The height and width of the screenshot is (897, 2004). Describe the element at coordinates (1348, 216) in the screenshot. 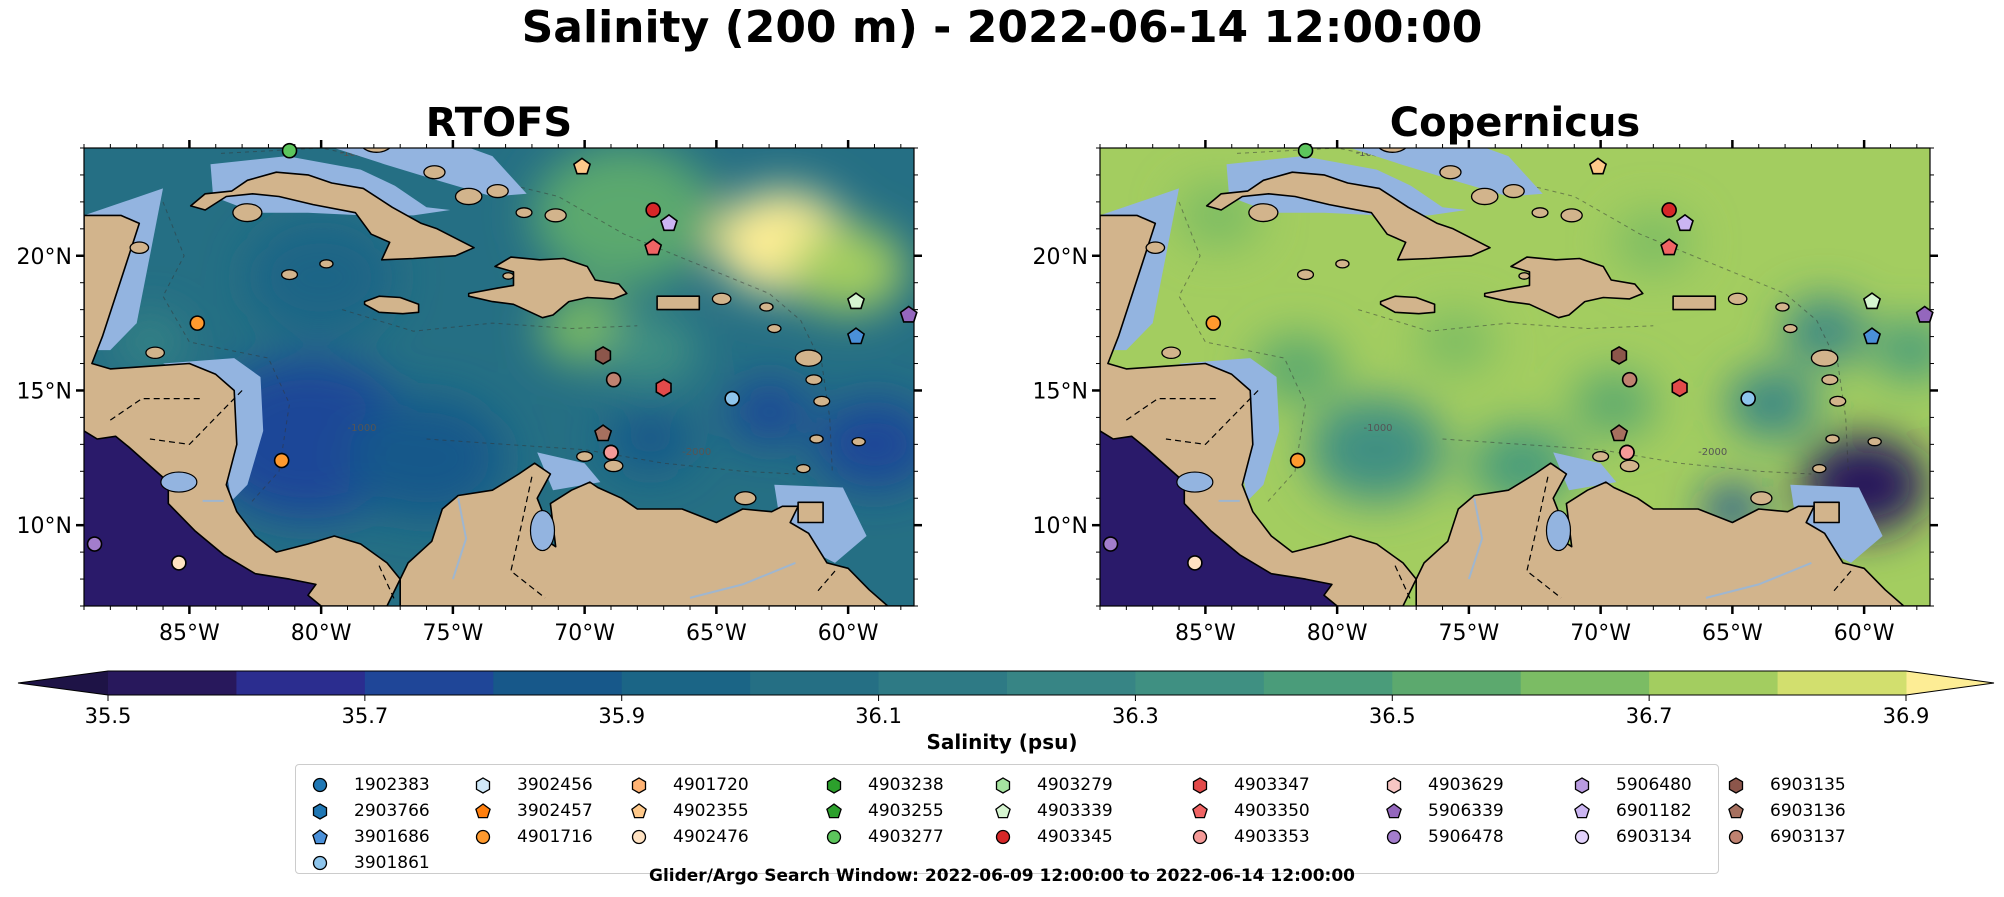

I see `land-cuba` at that location.